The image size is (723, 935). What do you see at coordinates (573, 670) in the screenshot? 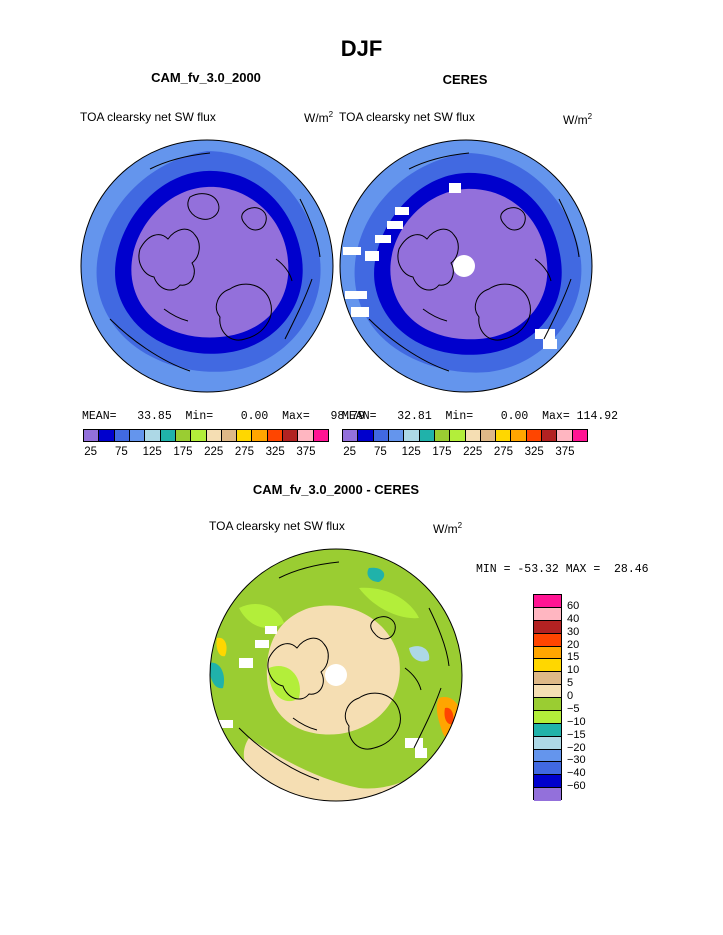
I see `colorbar-tick-label: 10` at bounding box center [573, 670].